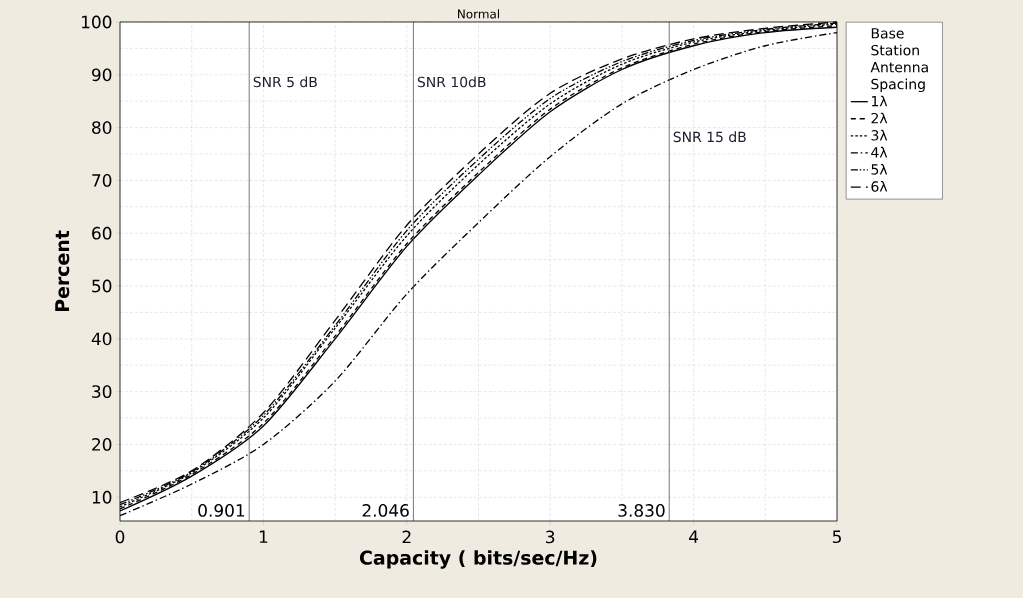 The height and width of the screenshot is (598, 1023). Describe the element at coordinates (880, 101) in the screenshot. I see `legend-label: 1λ` at that location.